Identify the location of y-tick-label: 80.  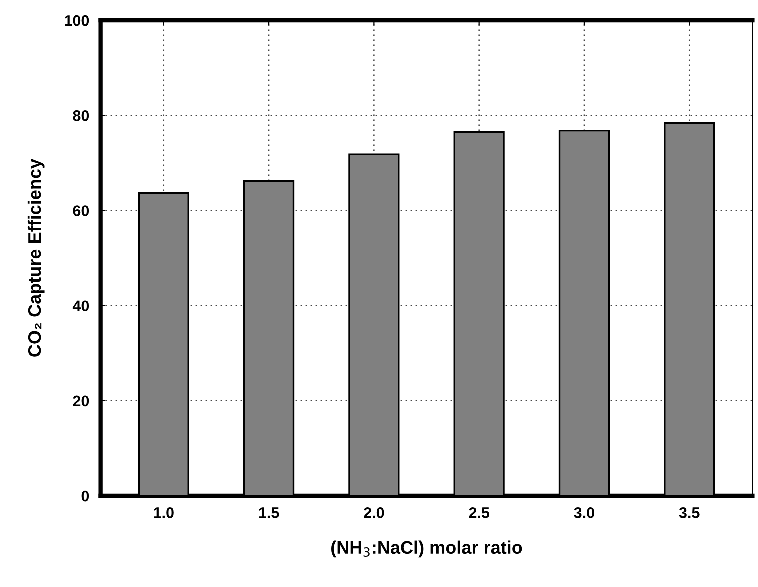
(81, 116).